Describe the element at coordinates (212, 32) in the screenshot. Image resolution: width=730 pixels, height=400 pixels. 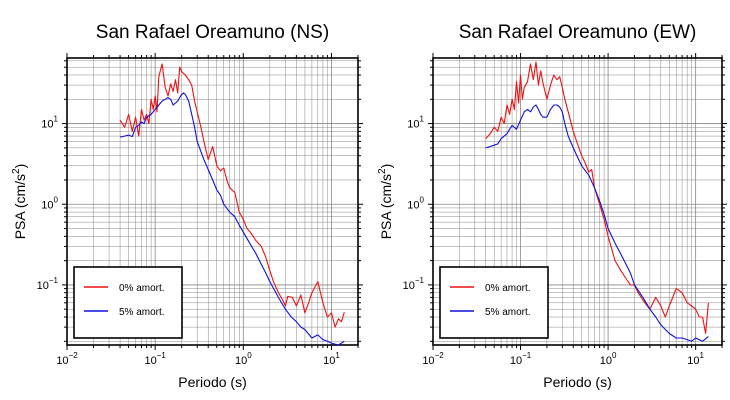
I see `chart-title: San Rafael Oreamuno (NS)` at that location.